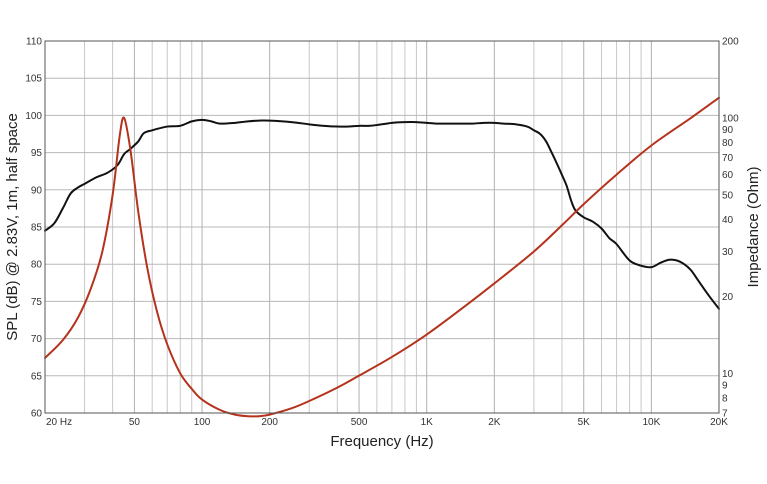 The image size is (767, 484). I want to click on x-axis-title: Frequency (Hz), so click(381, 441).